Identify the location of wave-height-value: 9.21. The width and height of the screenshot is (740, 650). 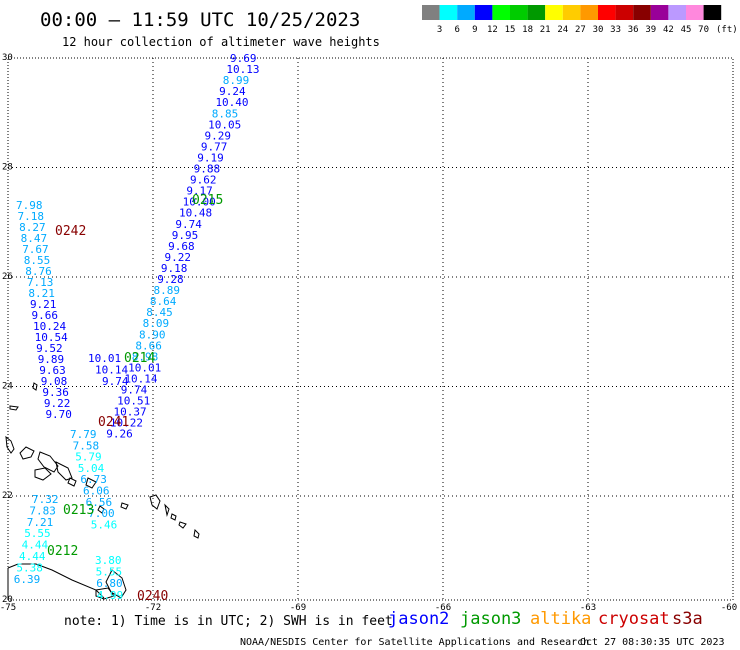
(43, 304).